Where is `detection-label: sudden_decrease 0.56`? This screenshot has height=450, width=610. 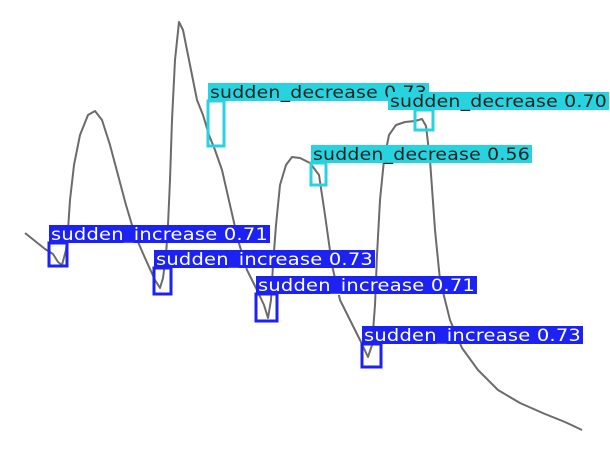
detection-label: sudden_decrease 0.56 is located at coordinates (421, 155).